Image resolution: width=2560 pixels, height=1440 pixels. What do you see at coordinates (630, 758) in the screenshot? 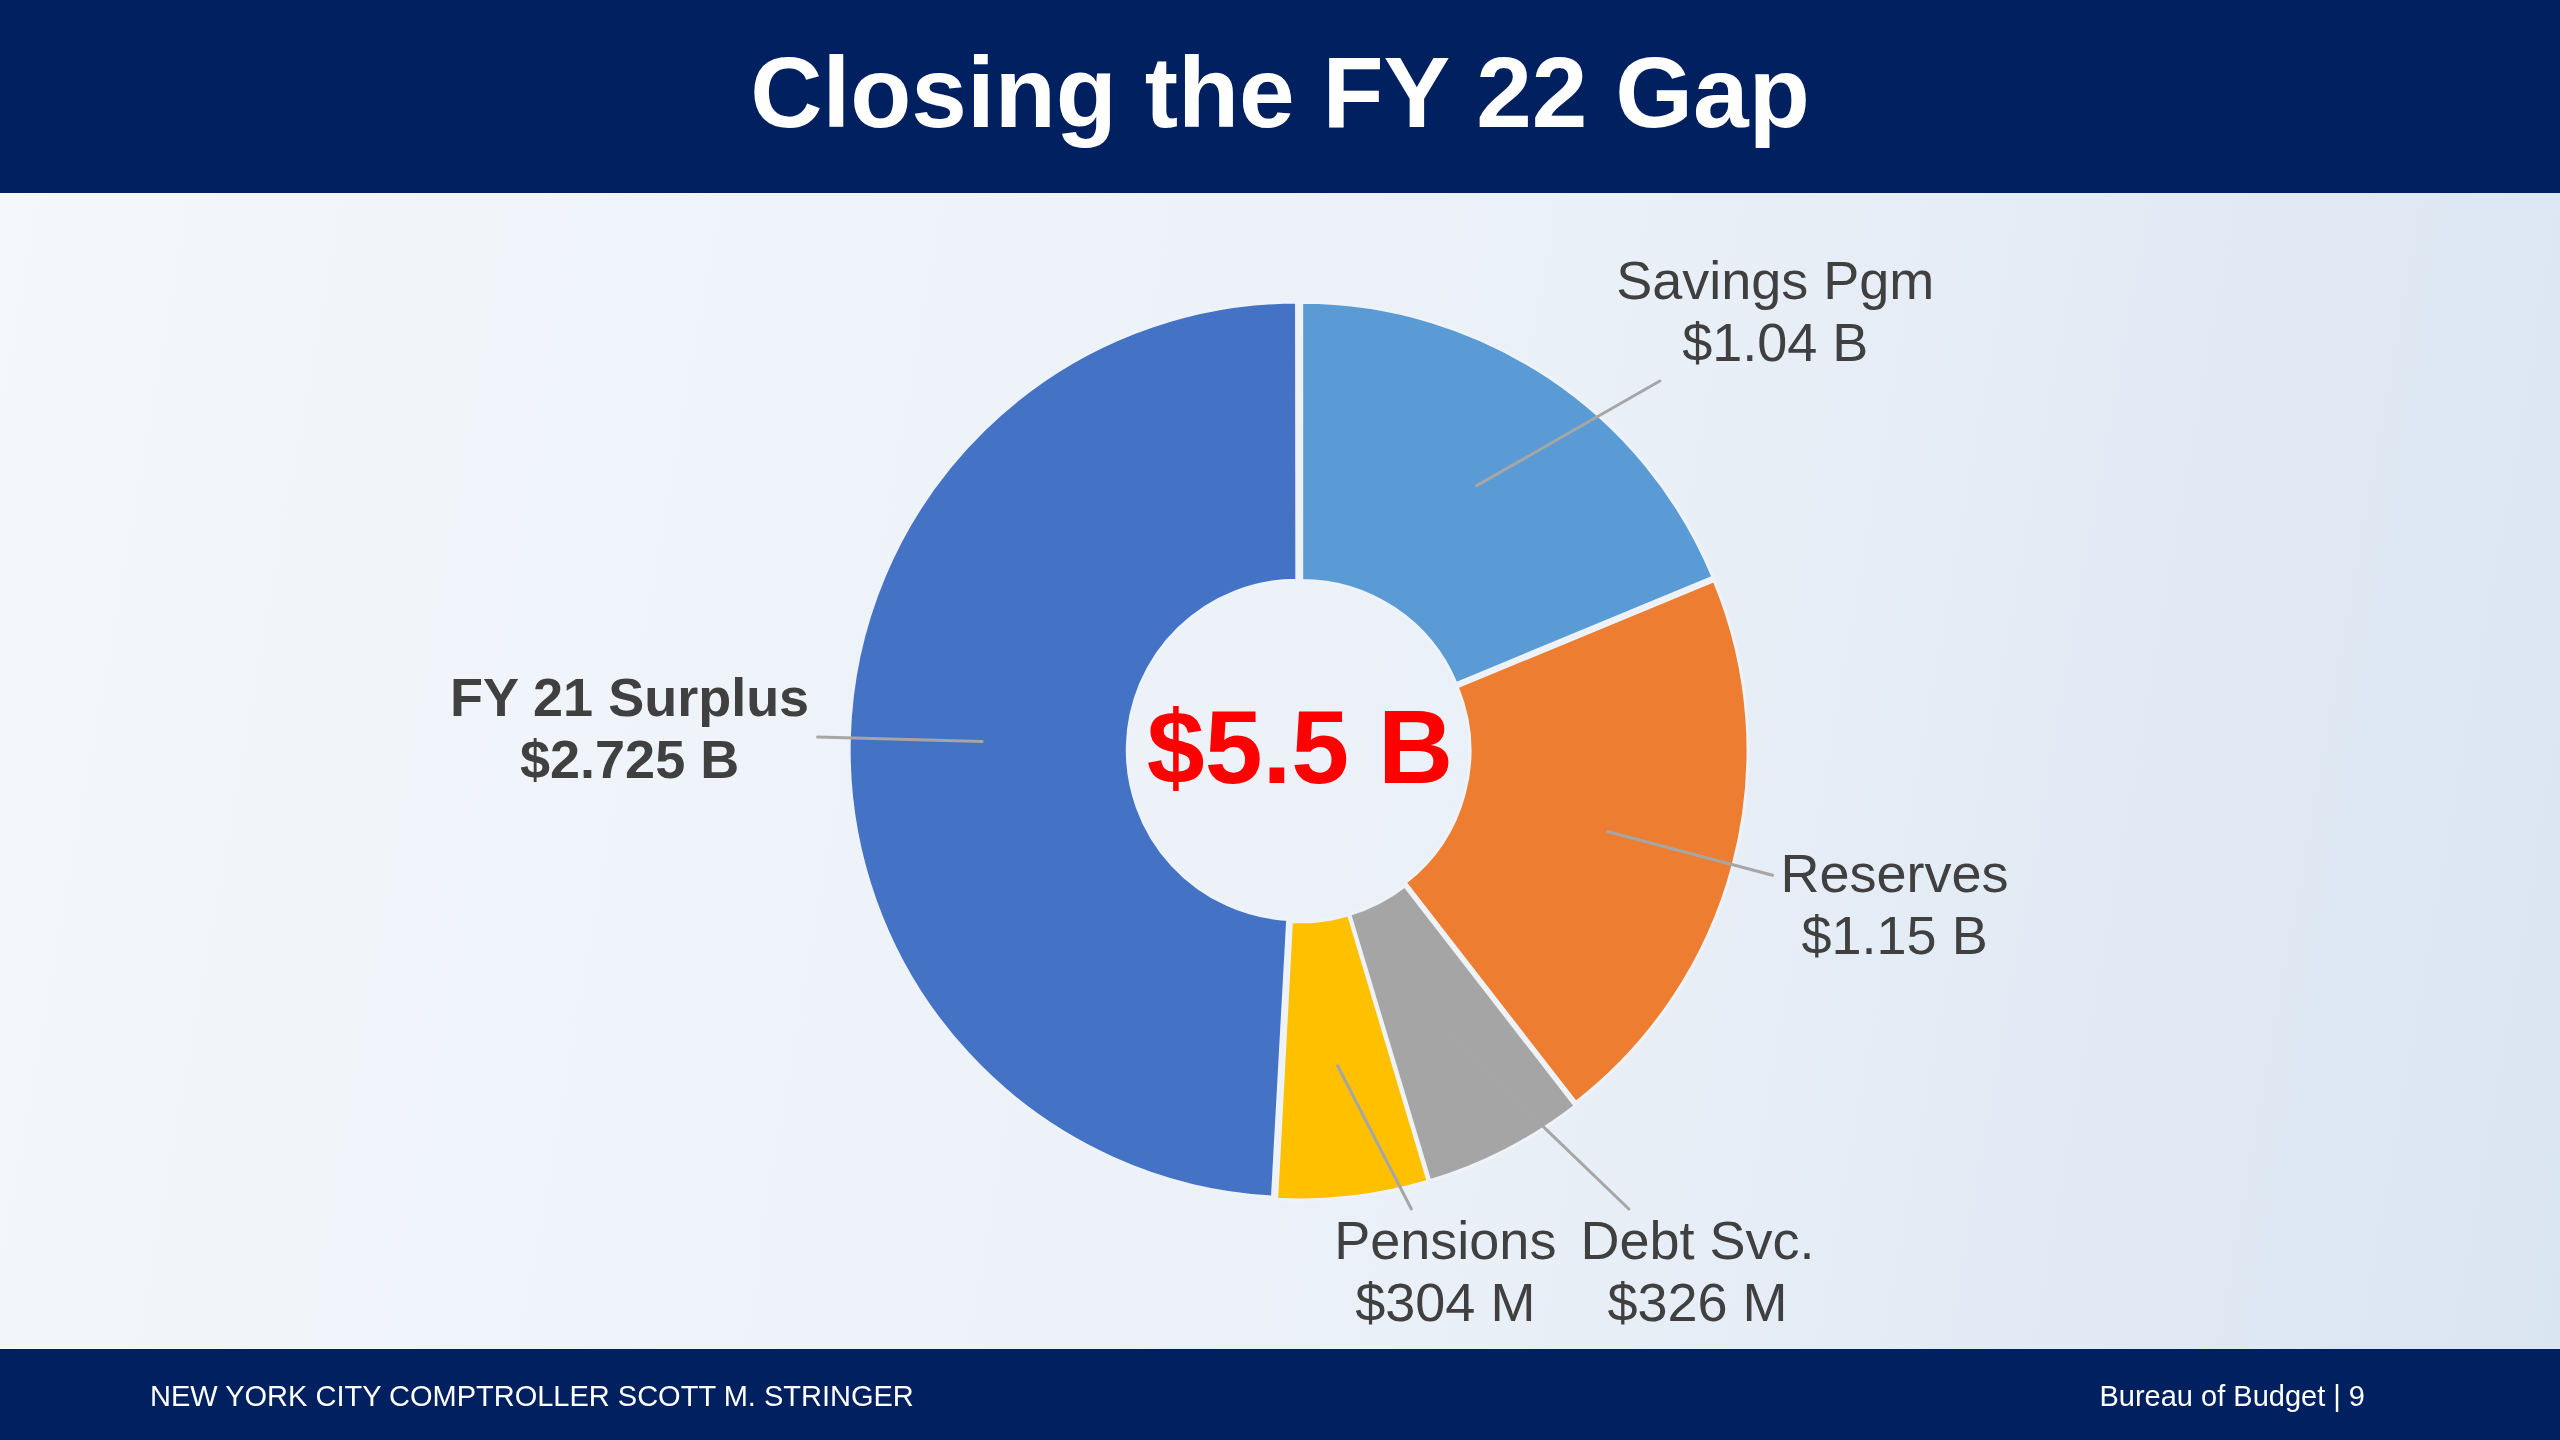
I see `data-label: $2.725 B` at bounding box center [630, 758].